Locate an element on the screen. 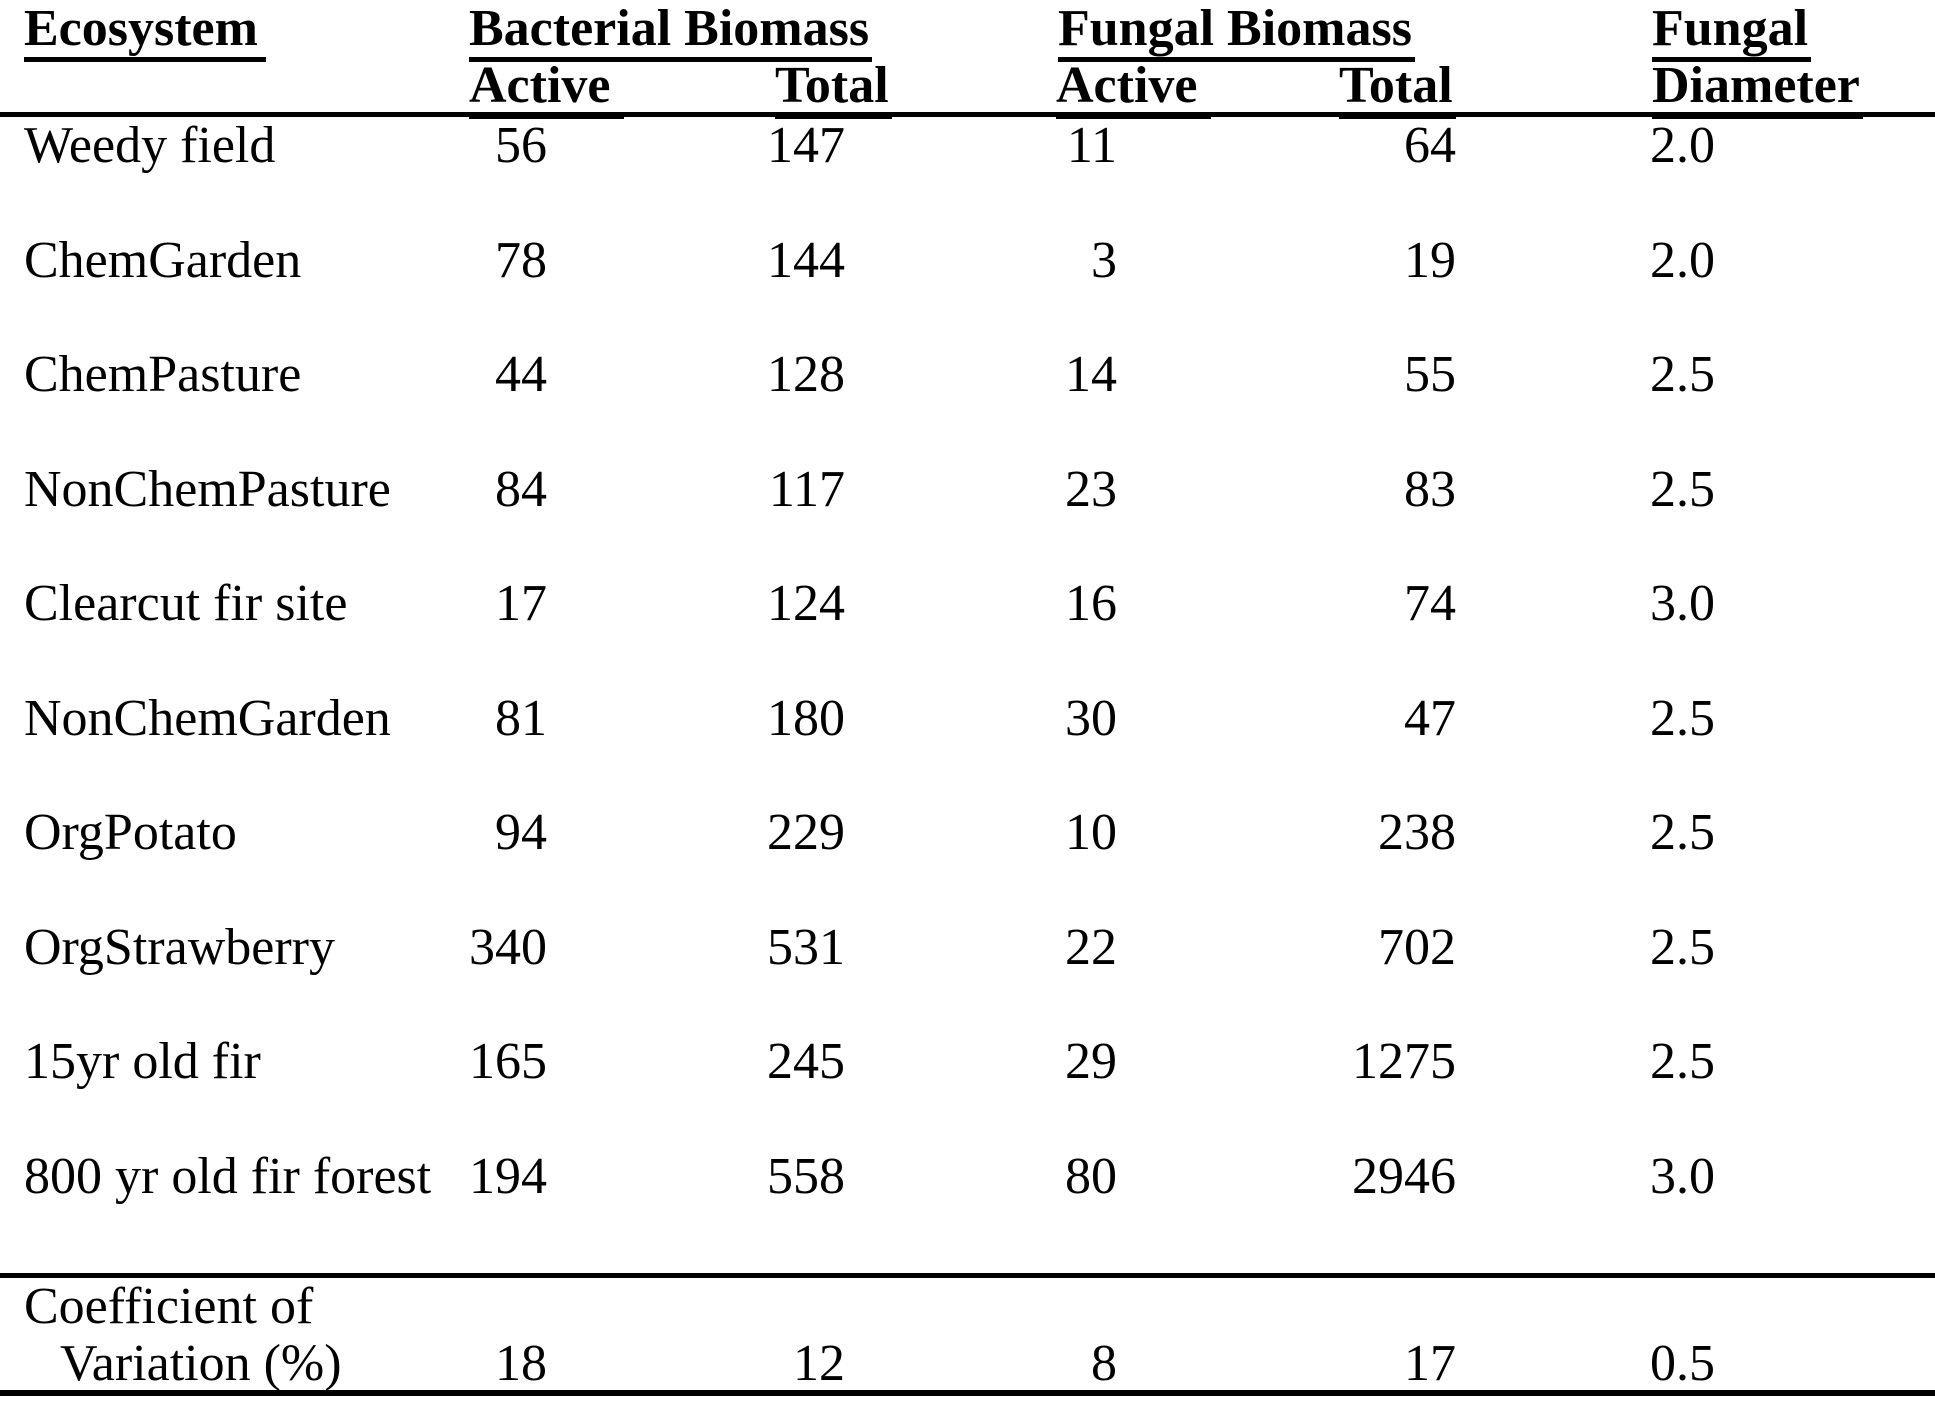  bacterial-active-cell: 56 is located at coordinates (521, 145).